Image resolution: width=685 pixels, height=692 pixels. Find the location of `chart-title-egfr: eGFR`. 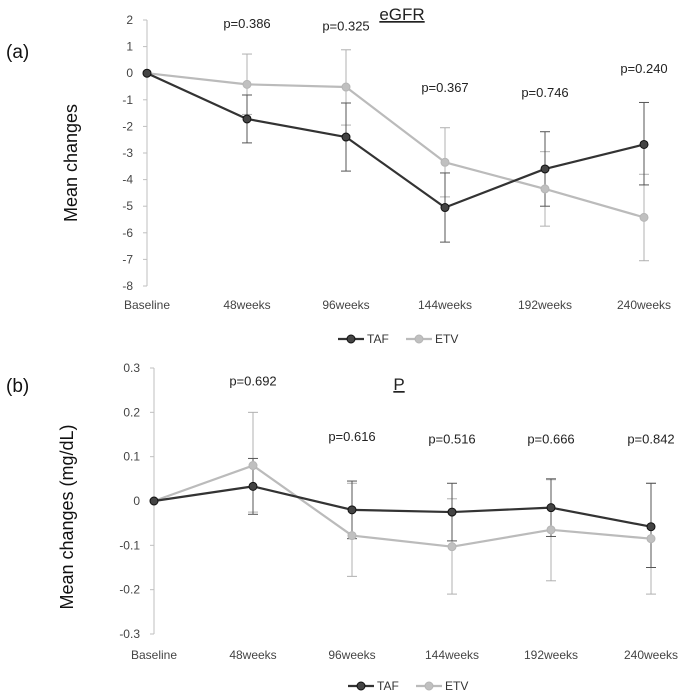

chart-title-egfr: eGFR is located at coordinates (401, 14).